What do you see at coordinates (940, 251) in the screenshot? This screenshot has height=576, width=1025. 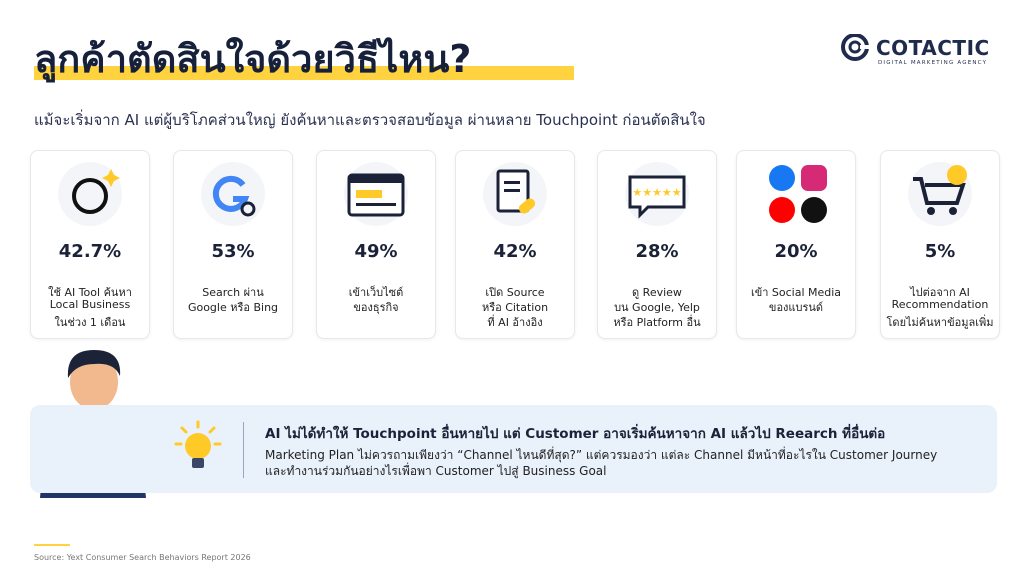 I see `stat-value: 5%` at bounding box center [940, 251].